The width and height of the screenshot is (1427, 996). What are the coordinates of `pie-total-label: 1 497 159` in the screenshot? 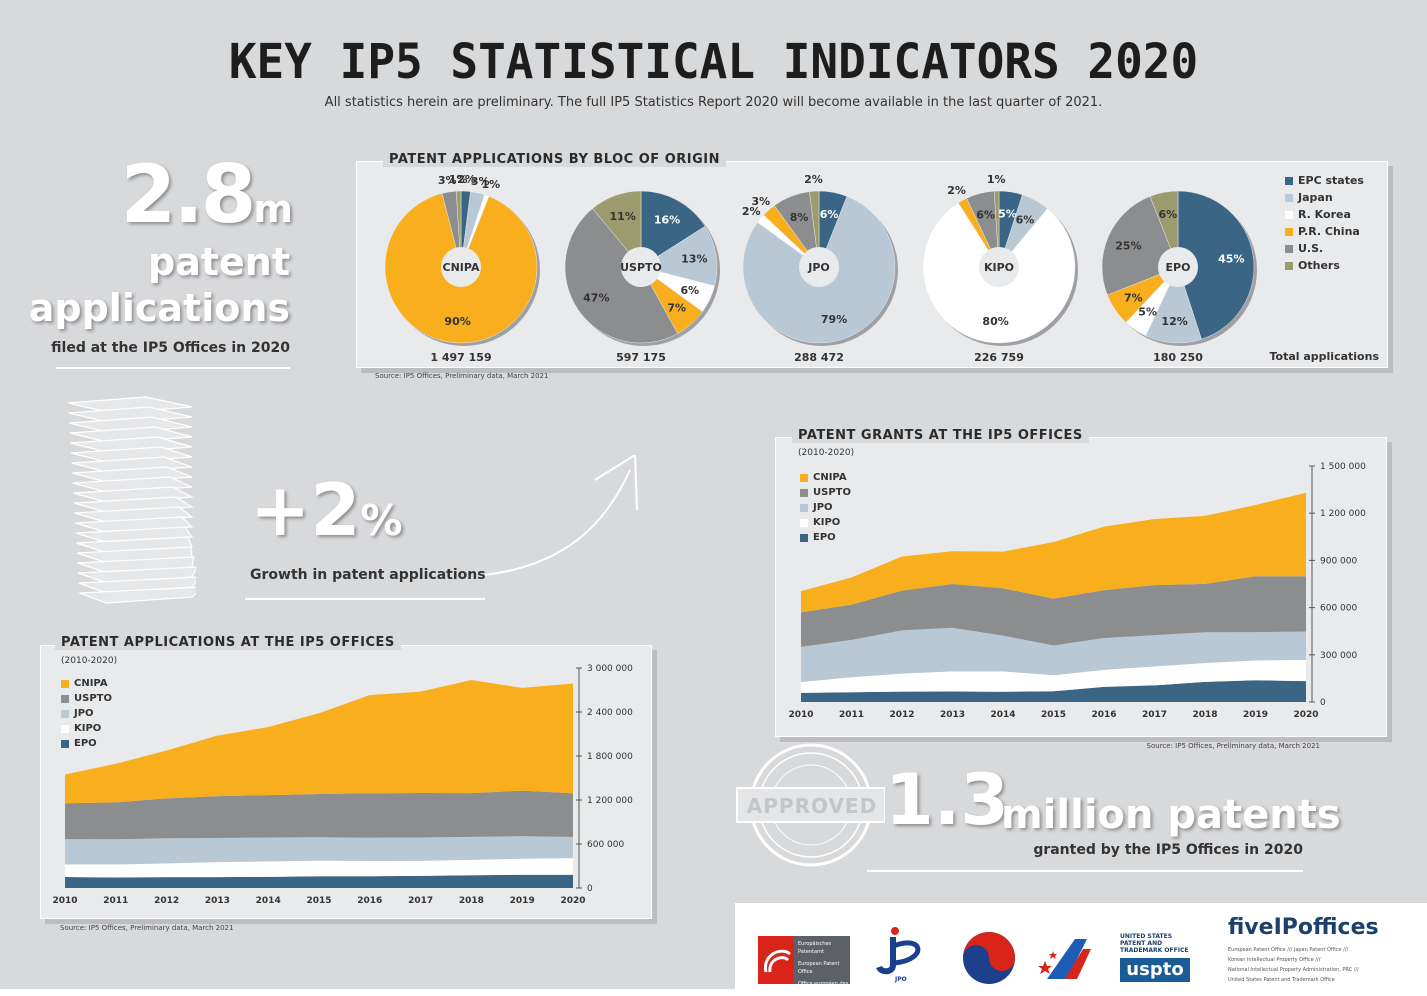 It's located at (460, 357).